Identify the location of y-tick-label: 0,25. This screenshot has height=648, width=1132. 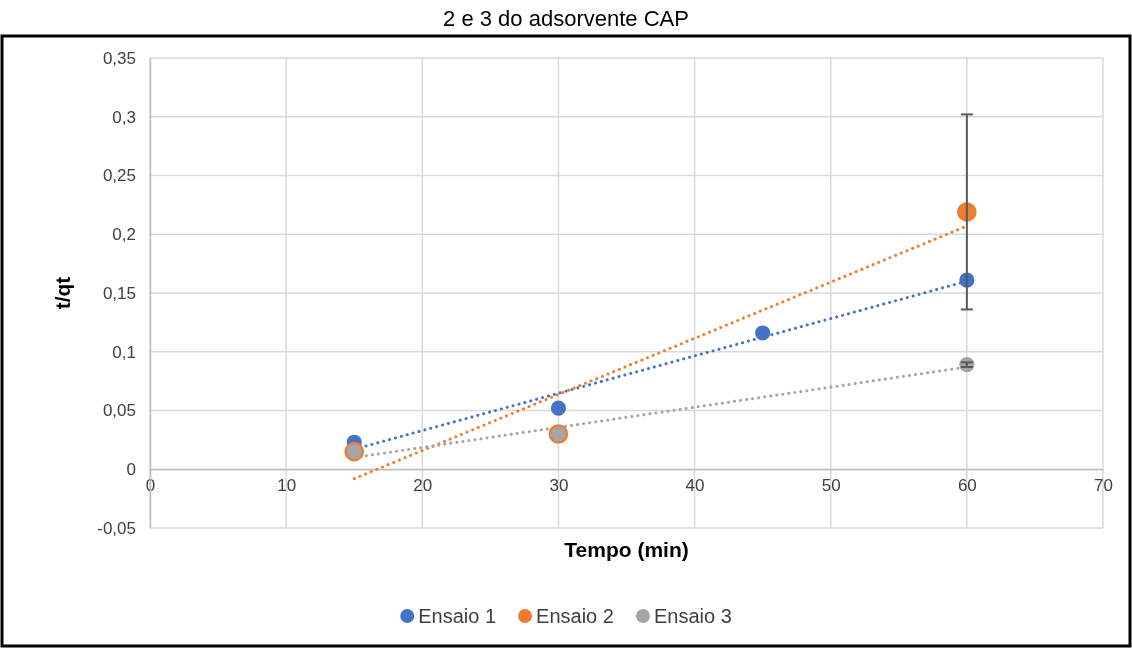
(119, 176).